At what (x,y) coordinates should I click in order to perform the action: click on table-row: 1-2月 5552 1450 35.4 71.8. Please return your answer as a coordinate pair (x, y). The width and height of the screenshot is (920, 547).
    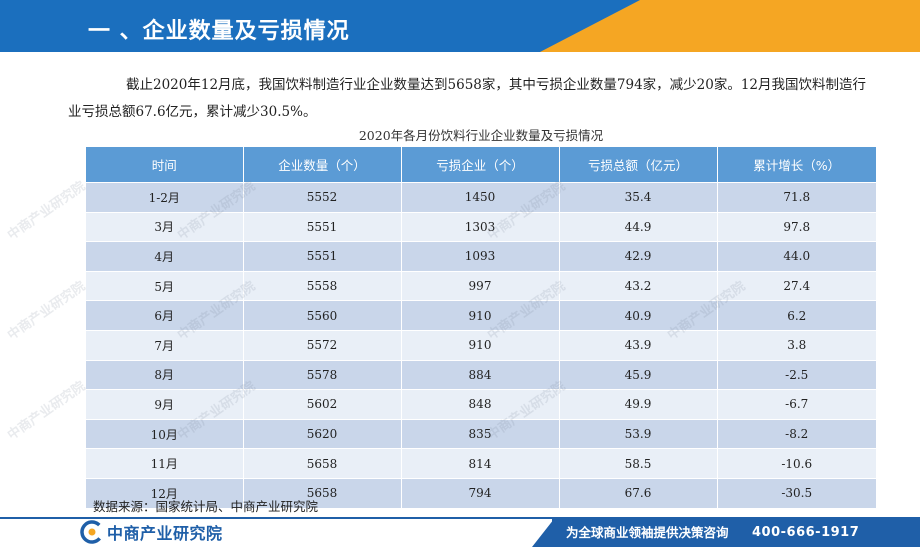
    Looking at the image, I should click on (481, 197).